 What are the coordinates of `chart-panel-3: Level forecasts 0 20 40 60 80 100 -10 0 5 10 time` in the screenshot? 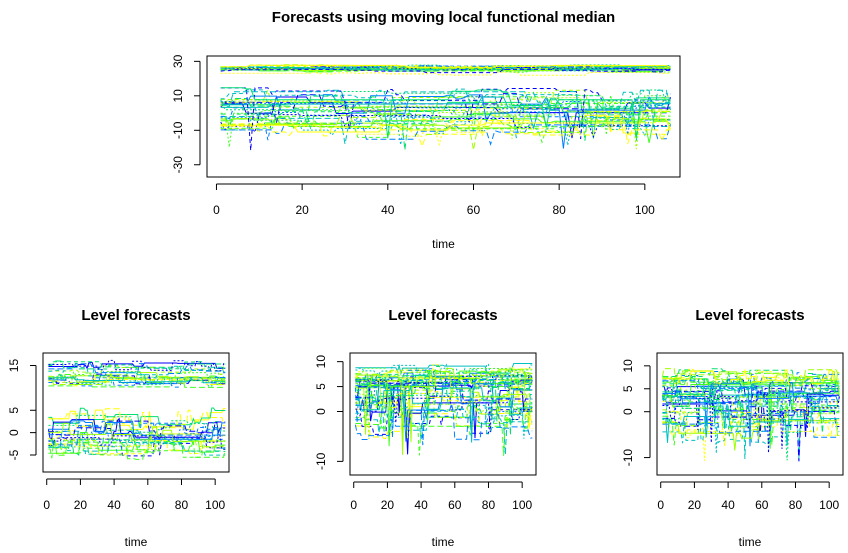 It's located at (425, 428).